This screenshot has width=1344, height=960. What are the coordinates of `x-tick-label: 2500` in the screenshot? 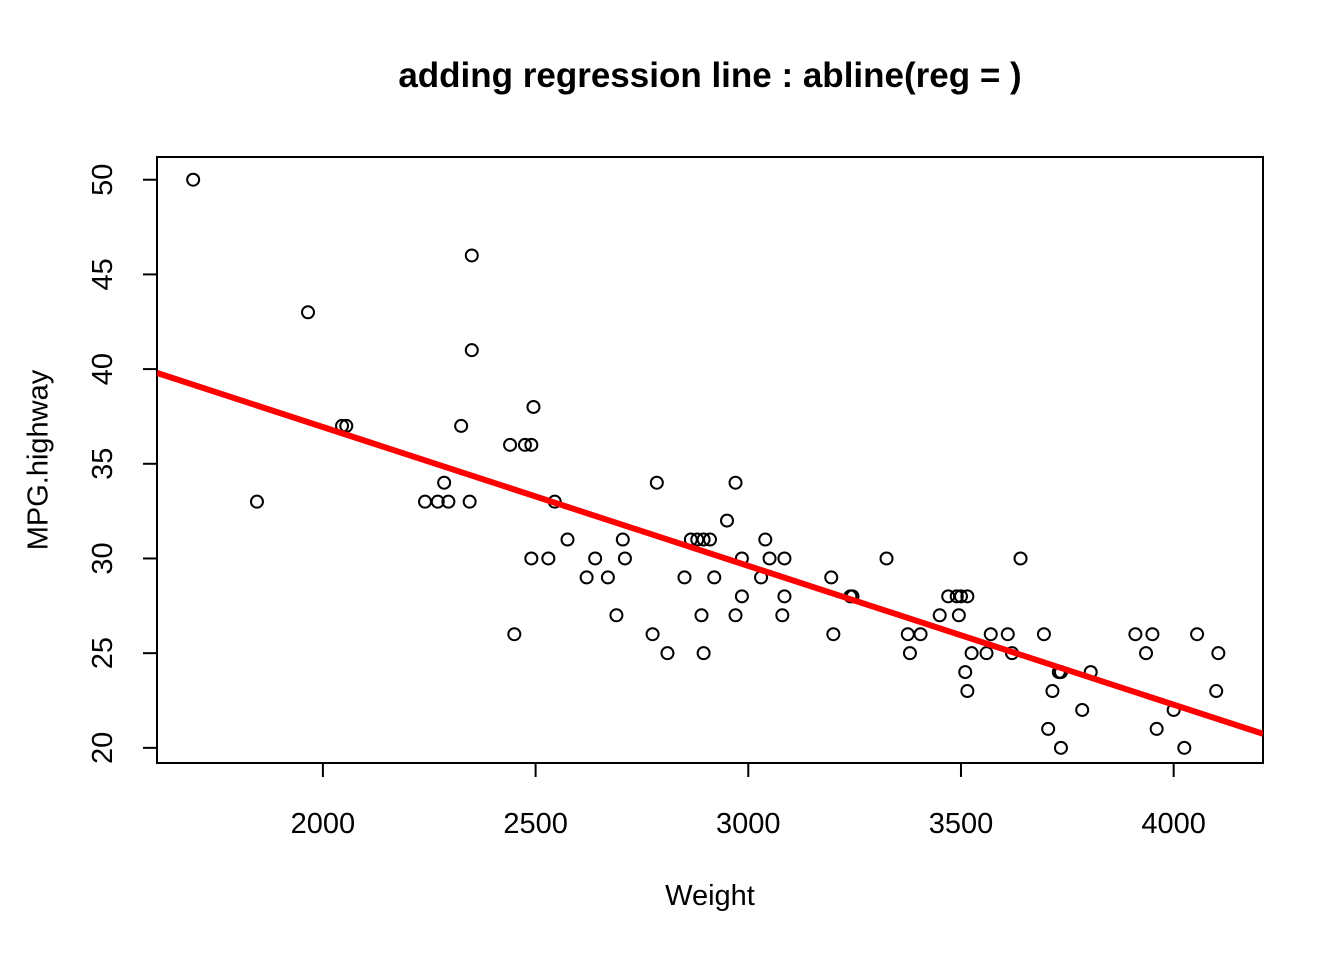 It's located at (535, 824).